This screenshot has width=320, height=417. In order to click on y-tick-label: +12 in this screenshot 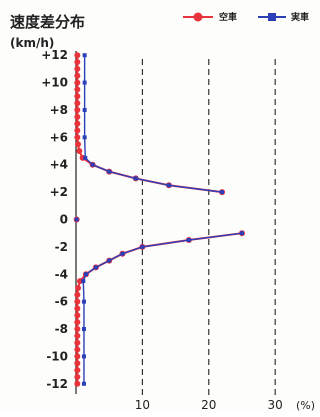, I will do `click(54, 55)`.